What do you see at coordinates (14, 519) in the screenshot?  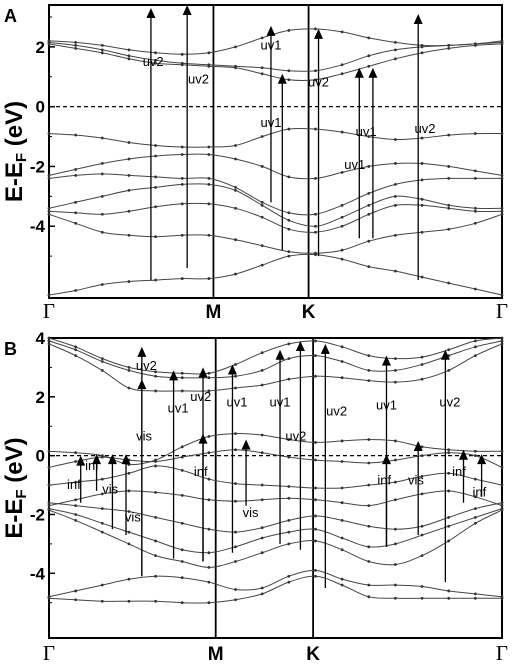 I see `y-axis-title-main: E-E` at bounding box center [14, 519].